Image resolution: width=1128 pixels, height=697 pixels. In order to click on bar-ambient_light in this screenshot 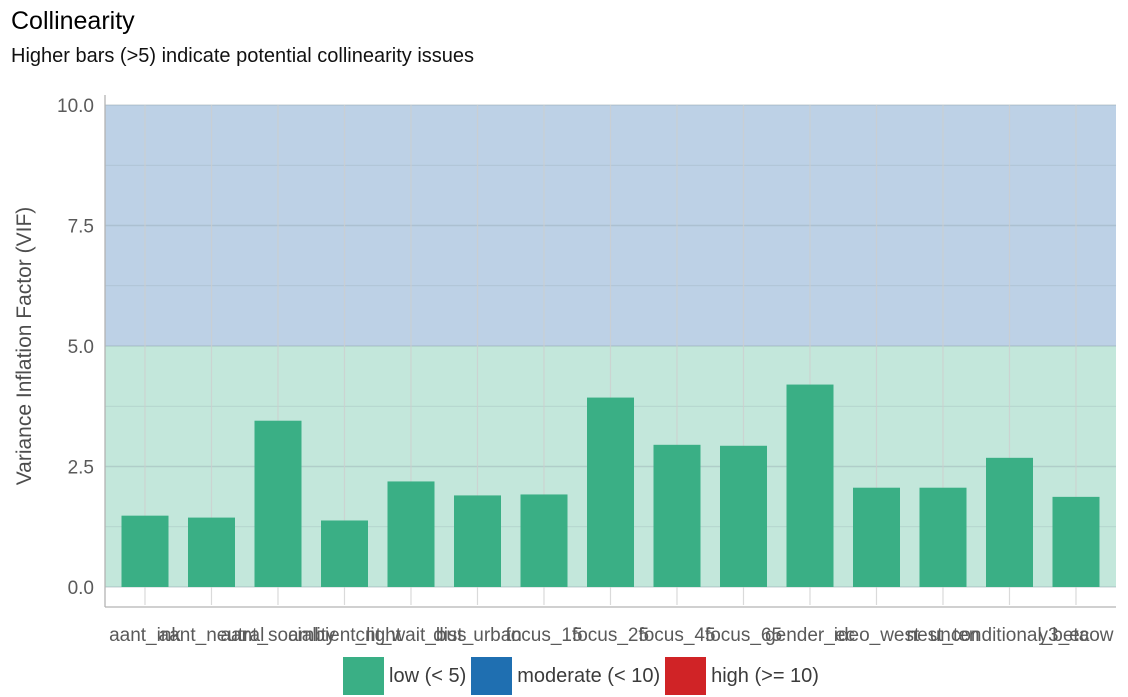, I will do `click(344, 553)`.